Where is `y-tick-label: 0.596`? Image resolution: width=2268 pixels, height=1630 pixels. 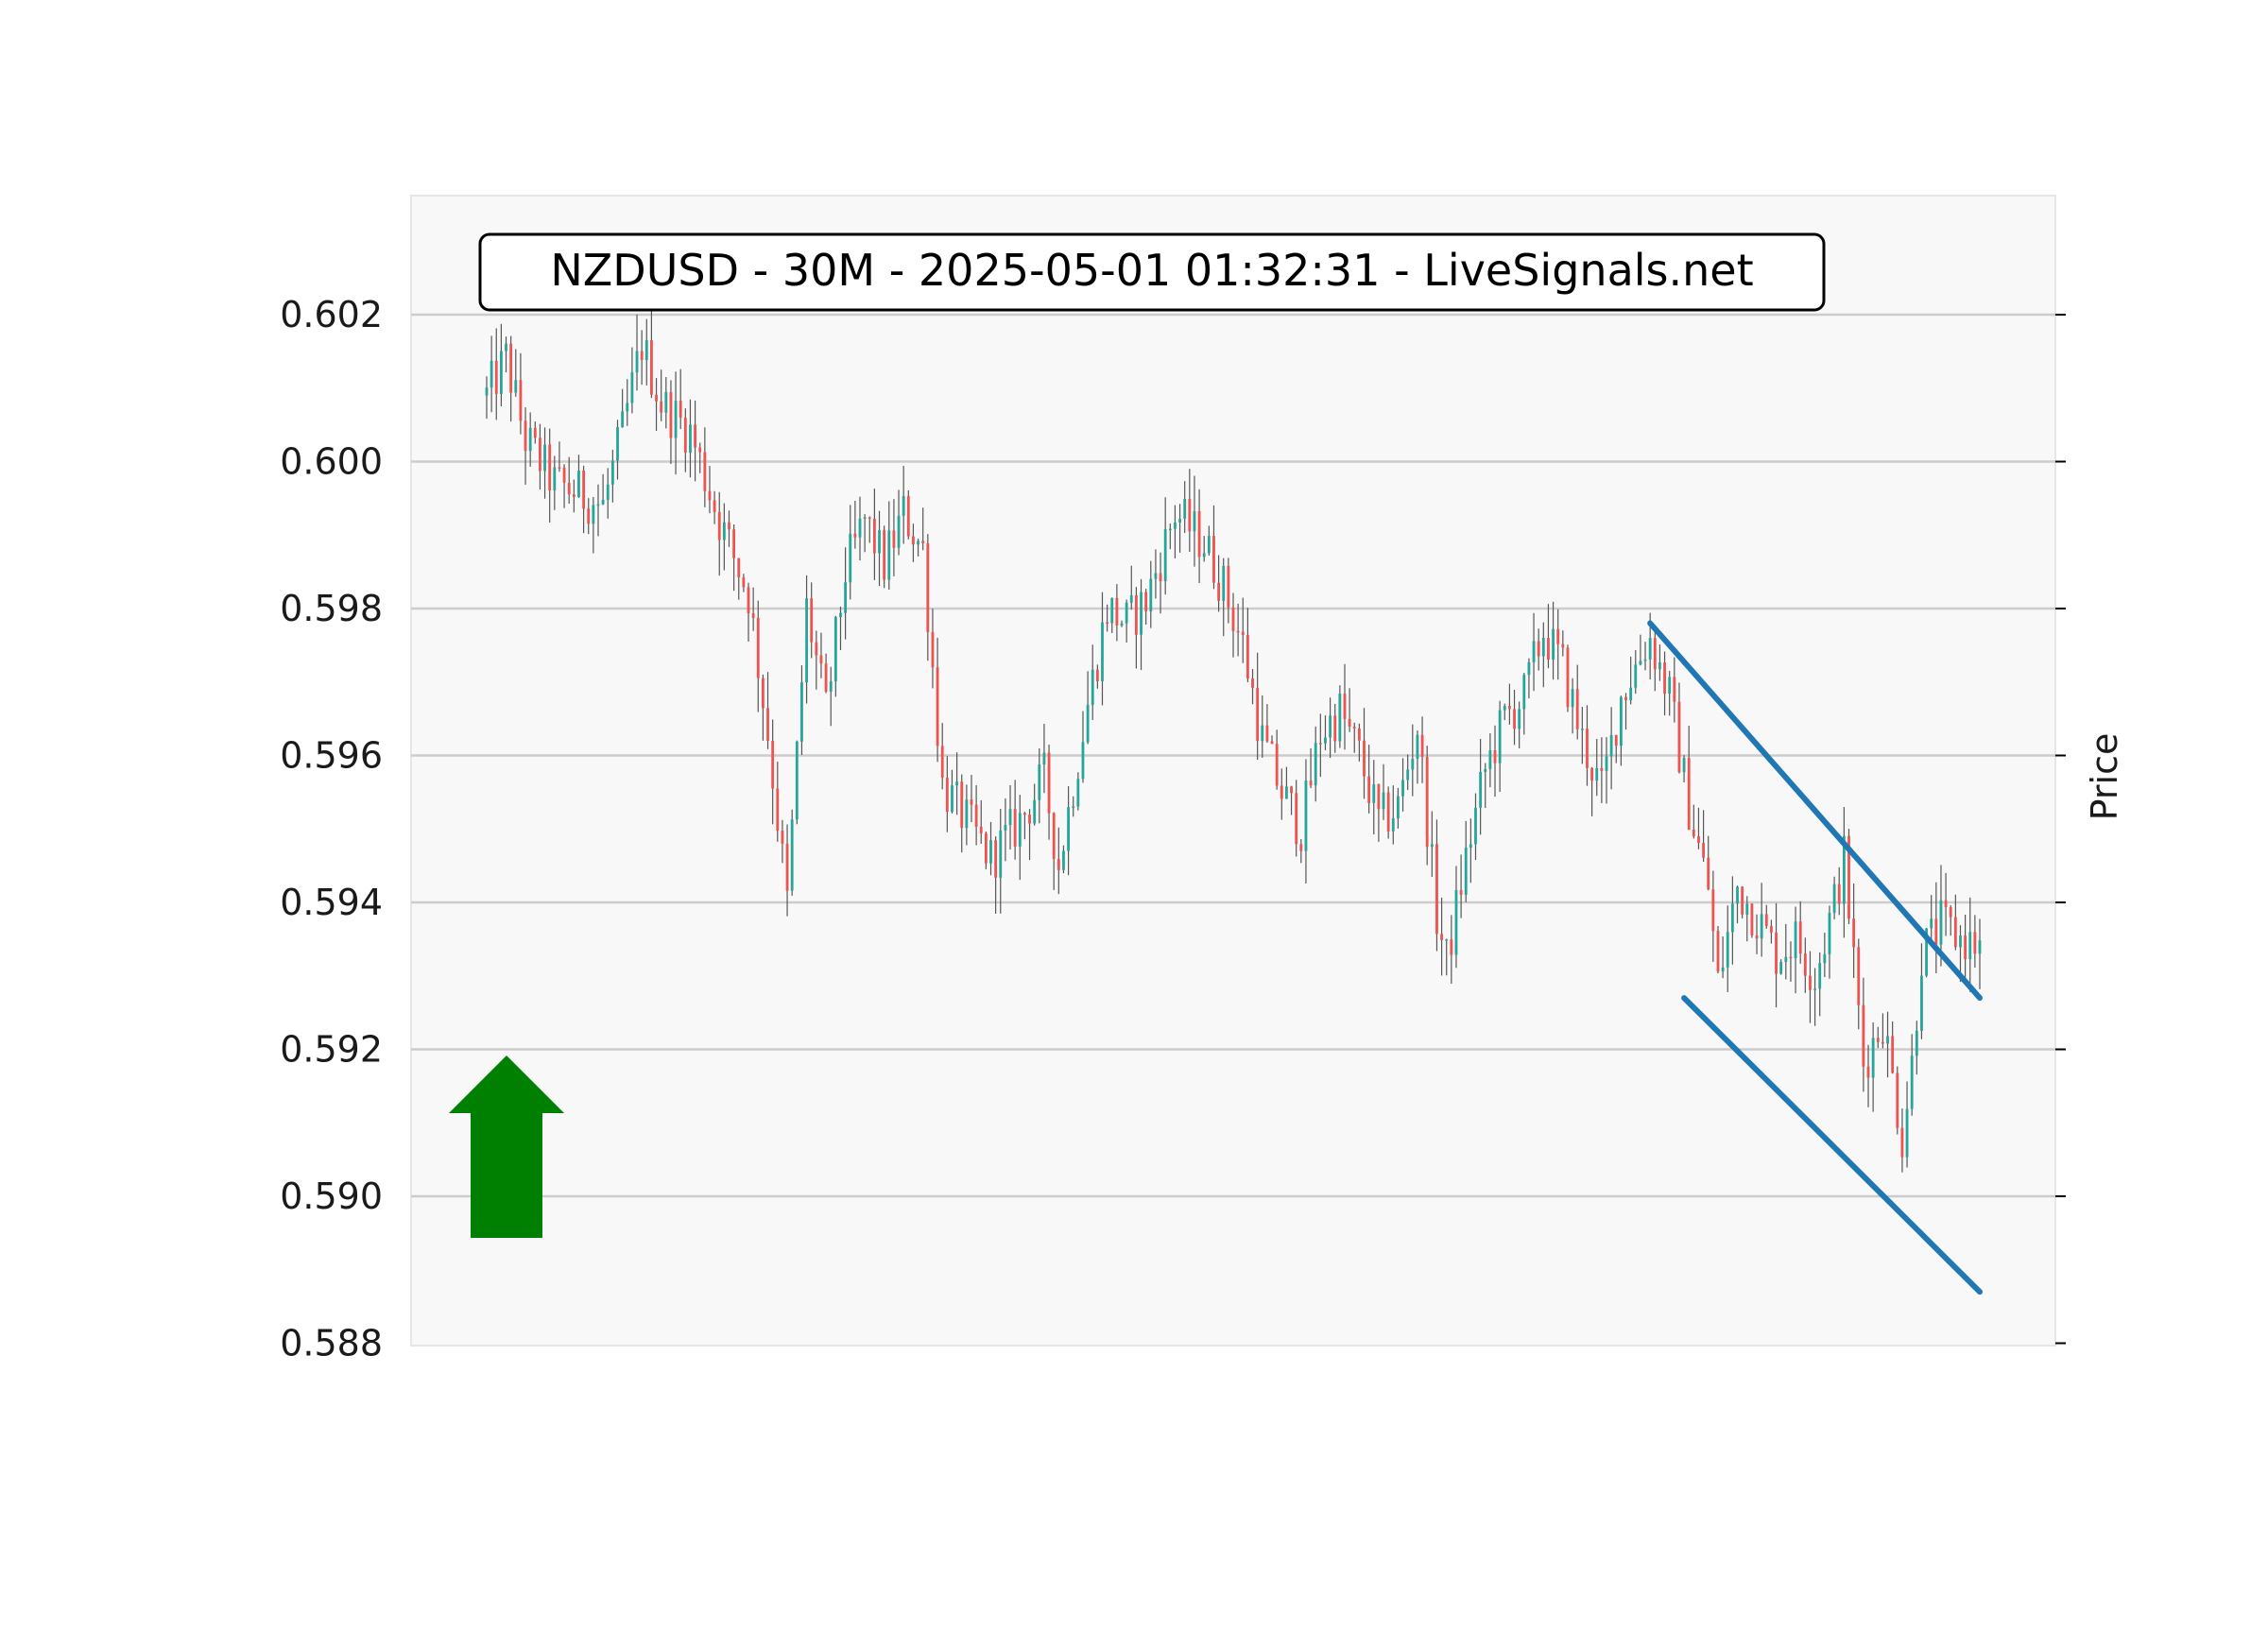 y-tick-label: 0.596 is located at coordinates (331, 756).